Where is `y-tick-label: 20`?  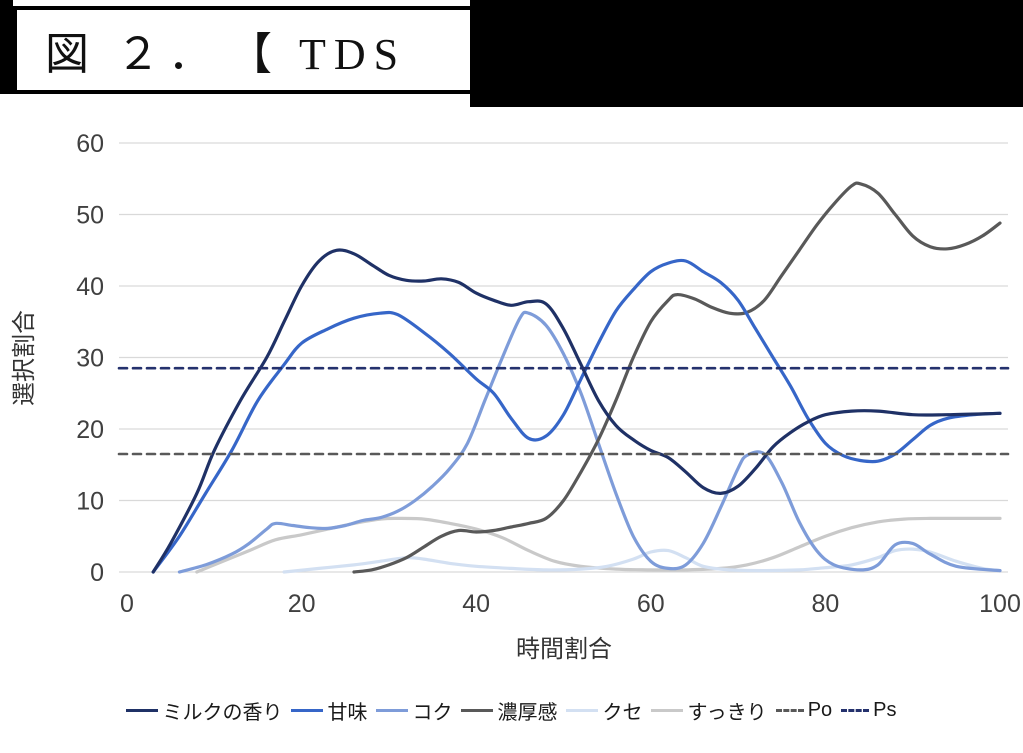 y-tick-label: 20 is located at coordinates (90, 430).